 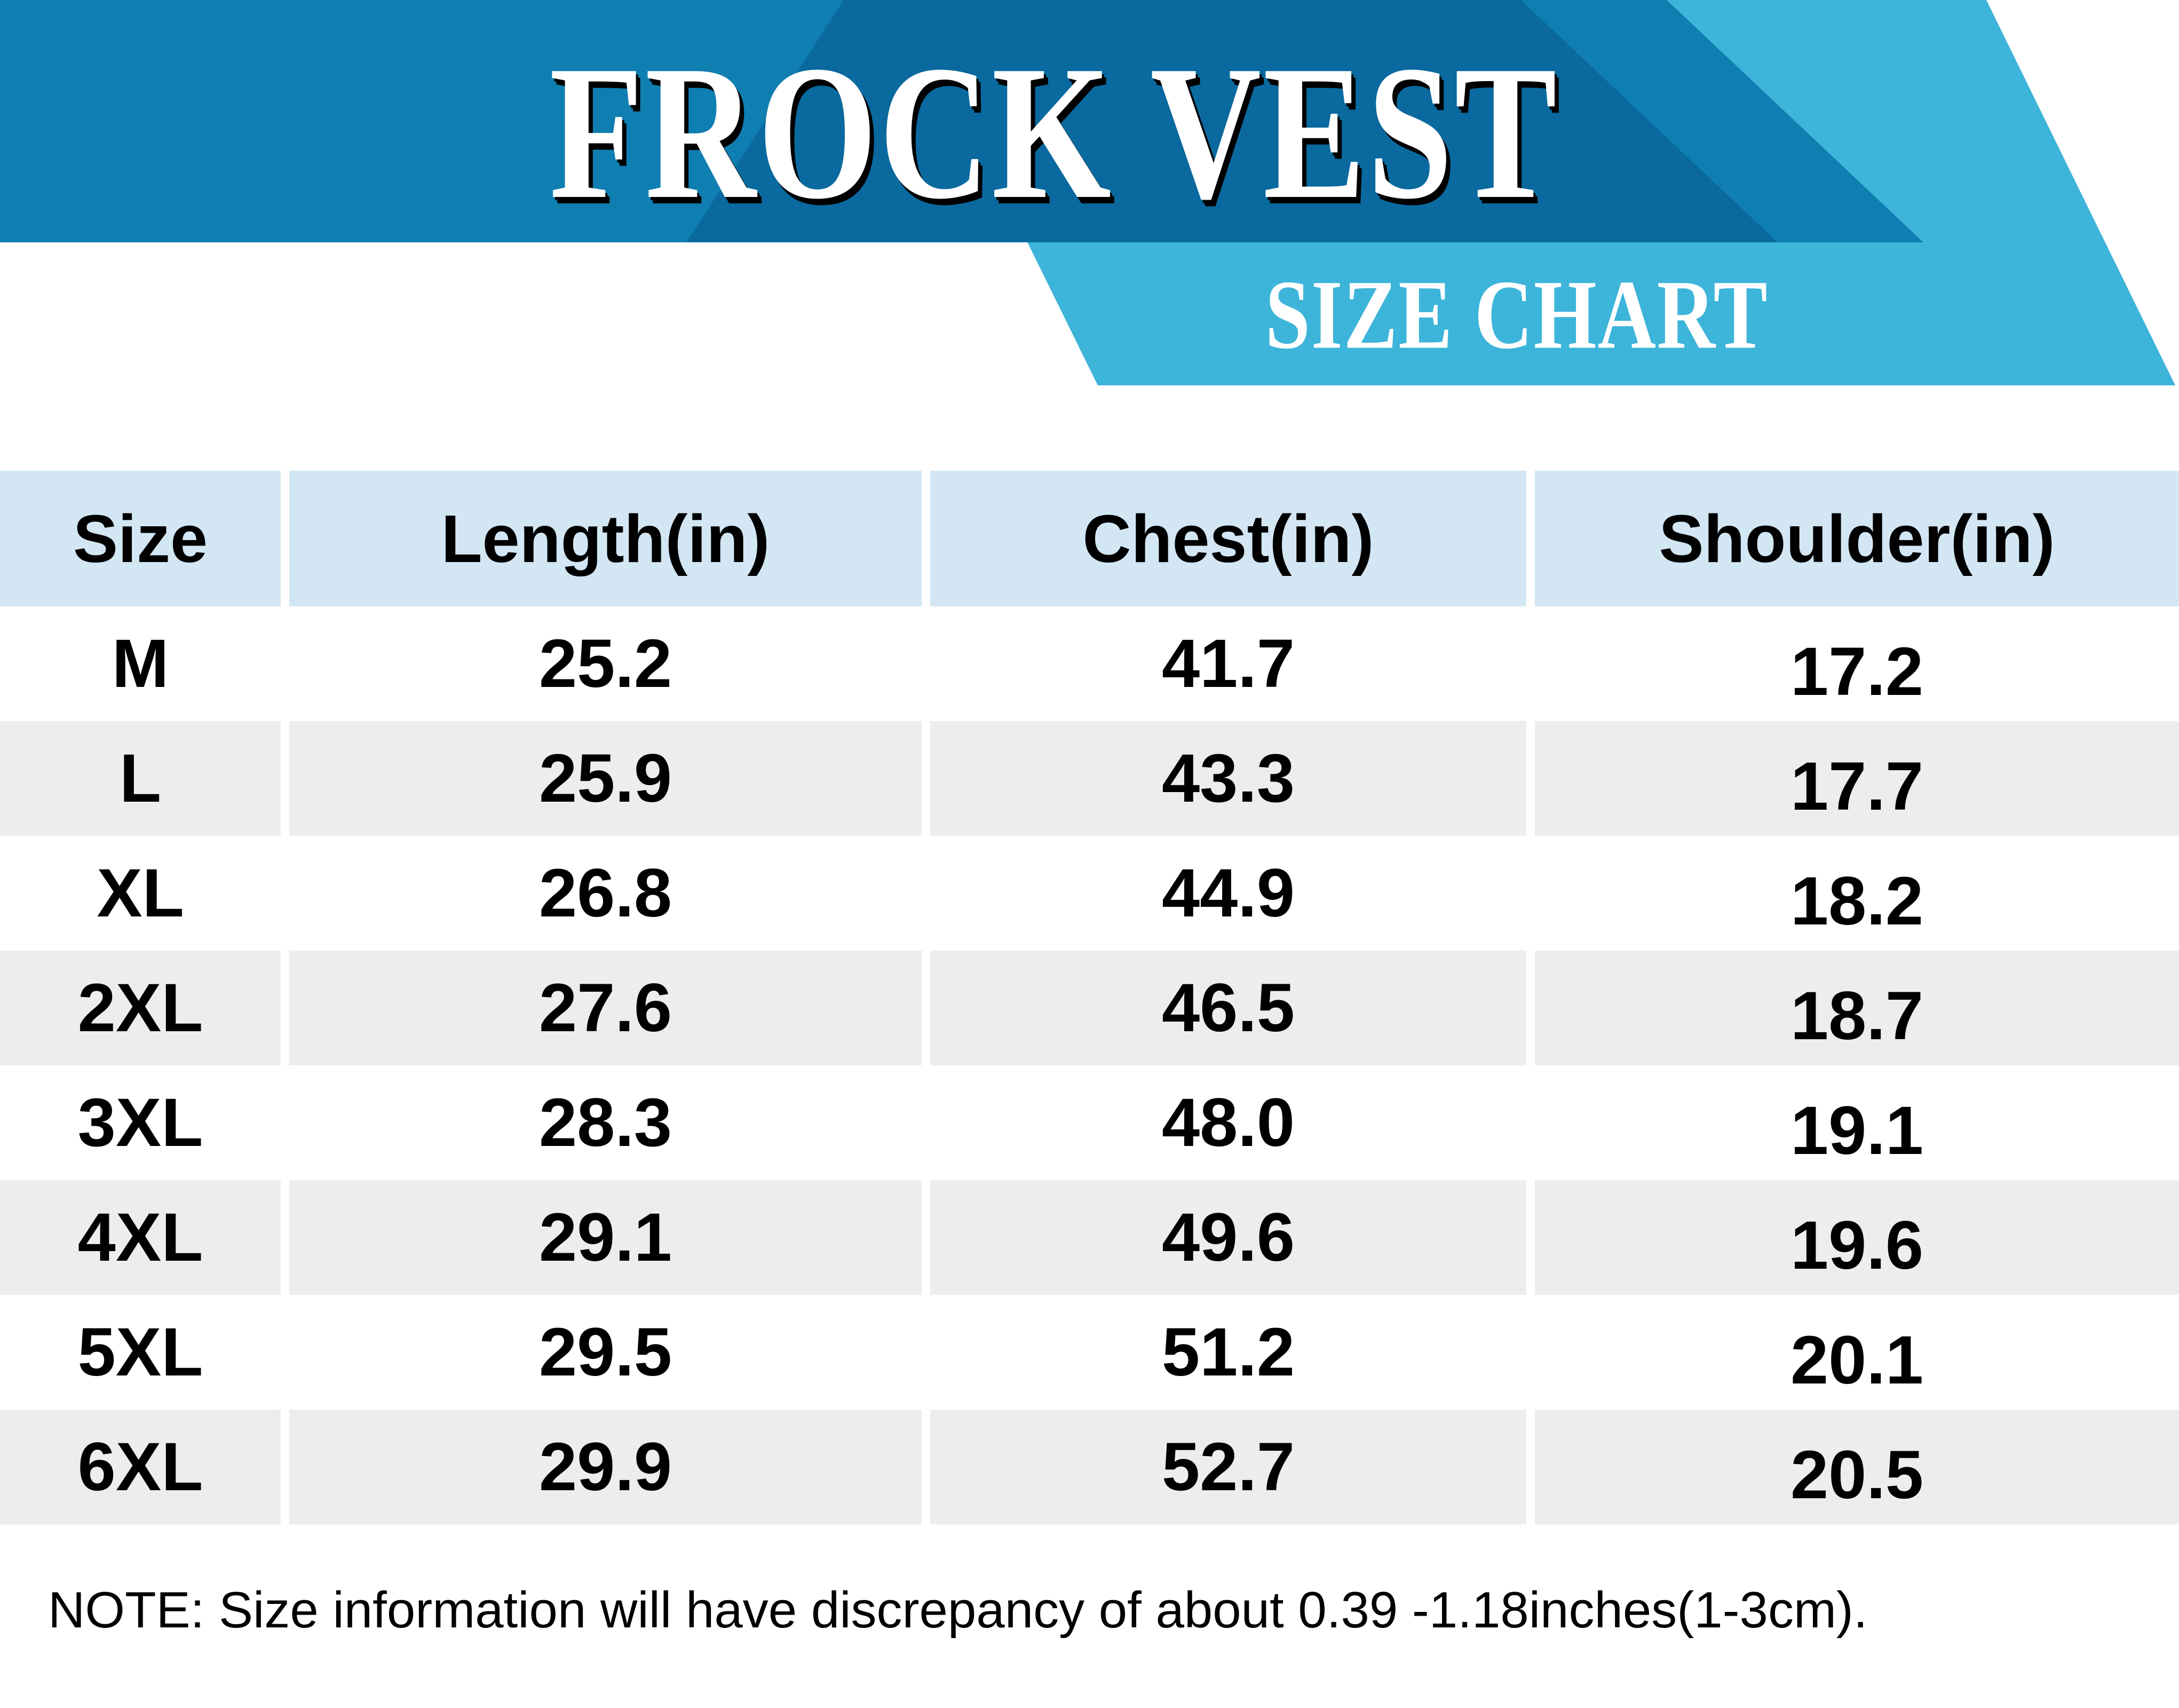 What do you see at coordinates (140, 1122) in the screenshot?
I see `table-cell-size: 3XL` at bounding box center [140, 1122].